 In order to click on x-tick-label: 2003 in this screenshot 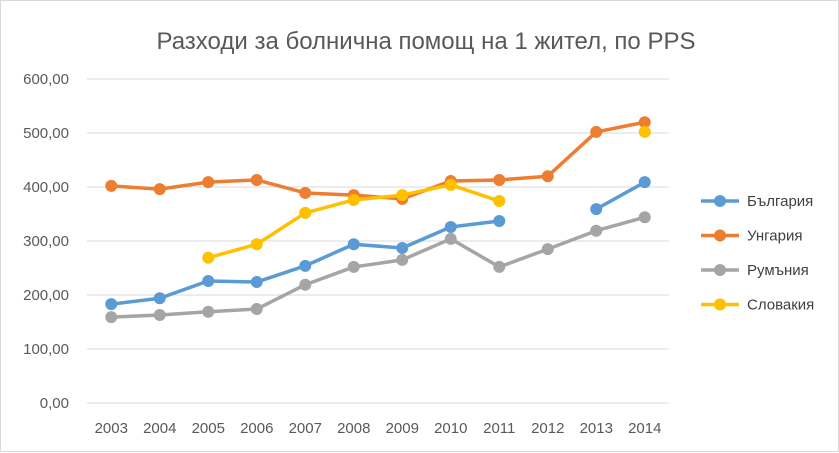, I will do `click(111, 428)`.